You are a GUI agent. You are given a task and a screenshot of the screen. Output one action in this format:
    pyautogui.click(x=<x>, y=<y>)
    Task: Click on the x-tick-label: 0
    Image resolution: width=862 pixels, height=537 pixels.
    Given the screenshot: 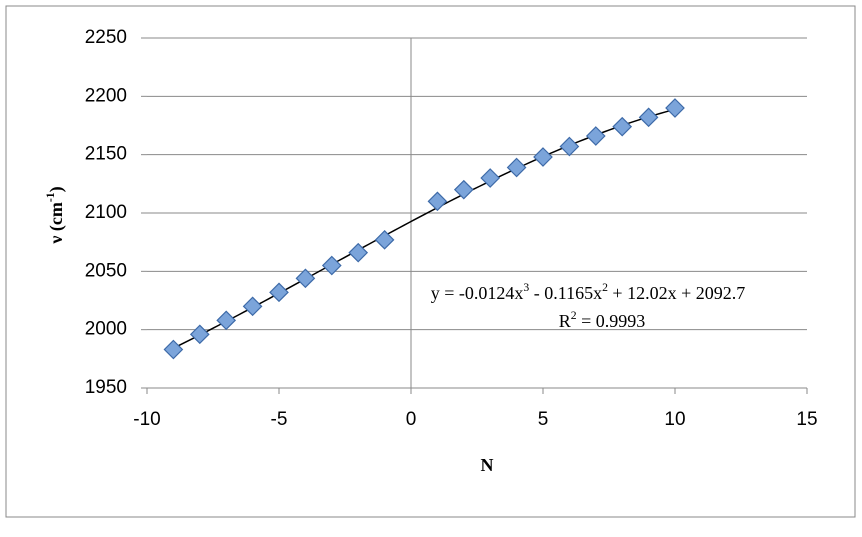 What is the action you would take?
    pyautogui.click(x=411, y=419)
    